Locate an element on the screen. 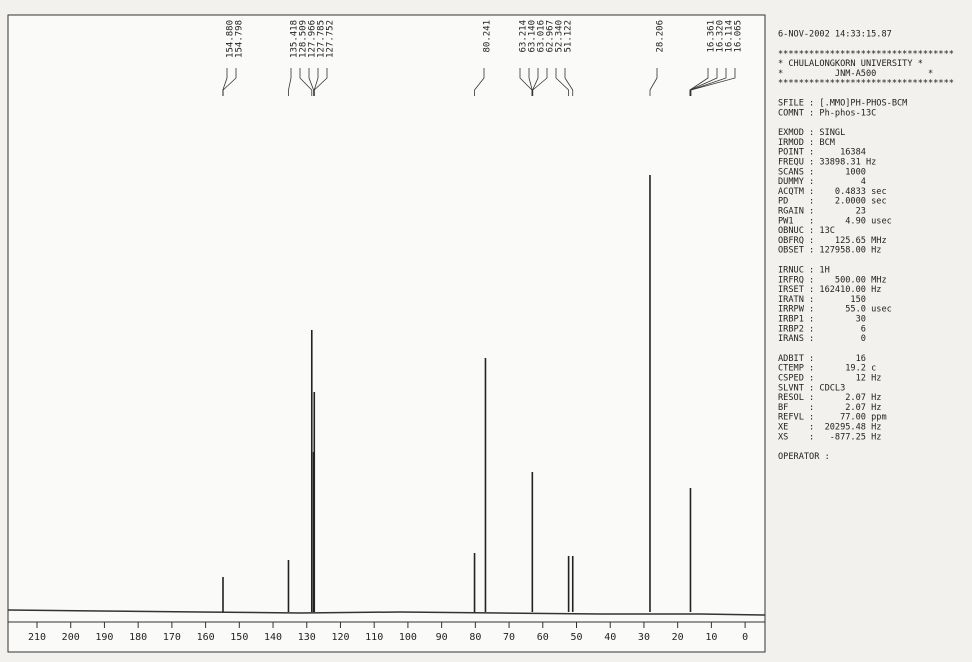 The height and width of the screenshot is (662, 972). x-tick-label: 70 is located at coordinates (509, 637).